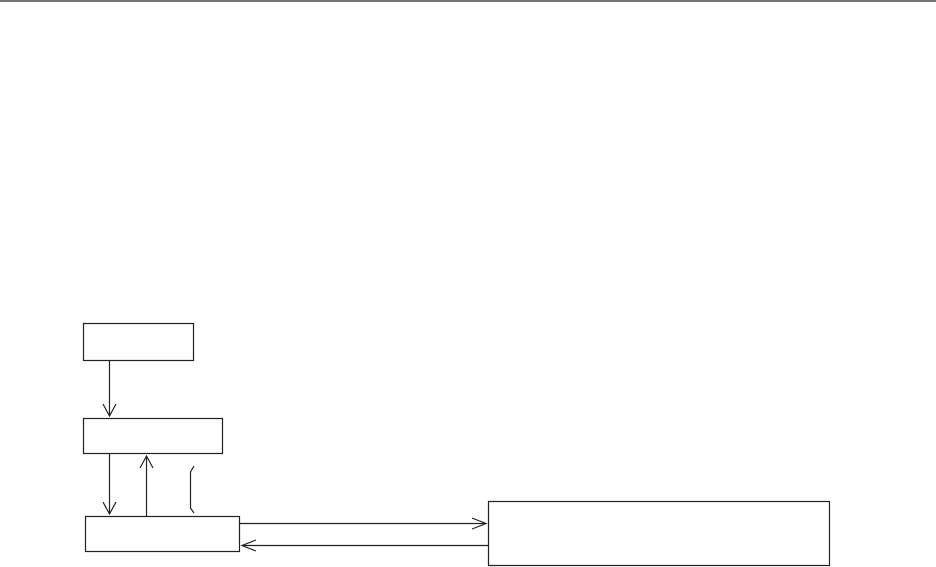 The image size is (936, 567). What do you see at coordinates (153, 436) in the screenshot?
I see `box-middle` at bounding box center [153, 436].